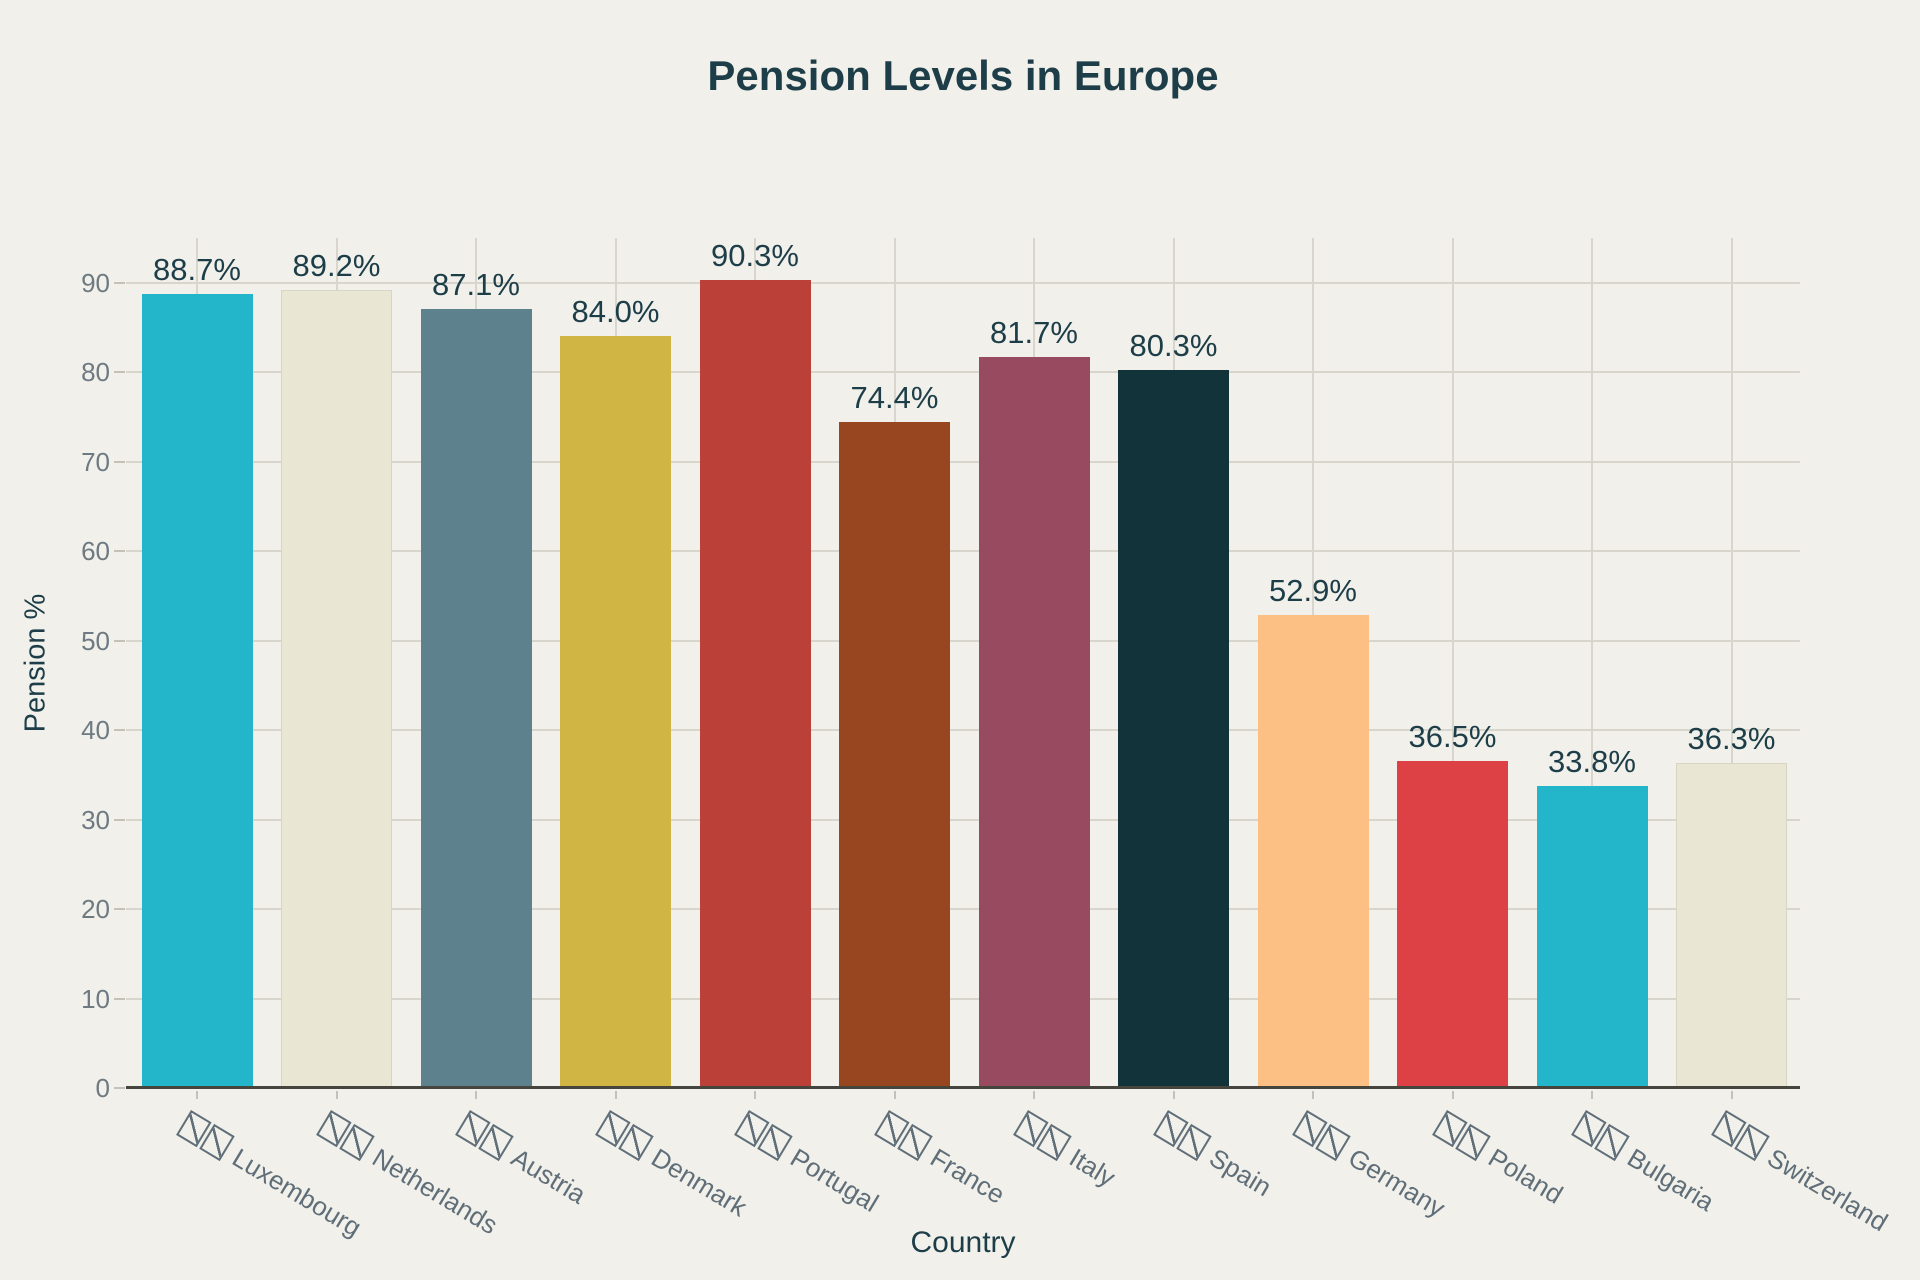  I want to click on bar-value-label: 36.5%, so click(1452, 737).